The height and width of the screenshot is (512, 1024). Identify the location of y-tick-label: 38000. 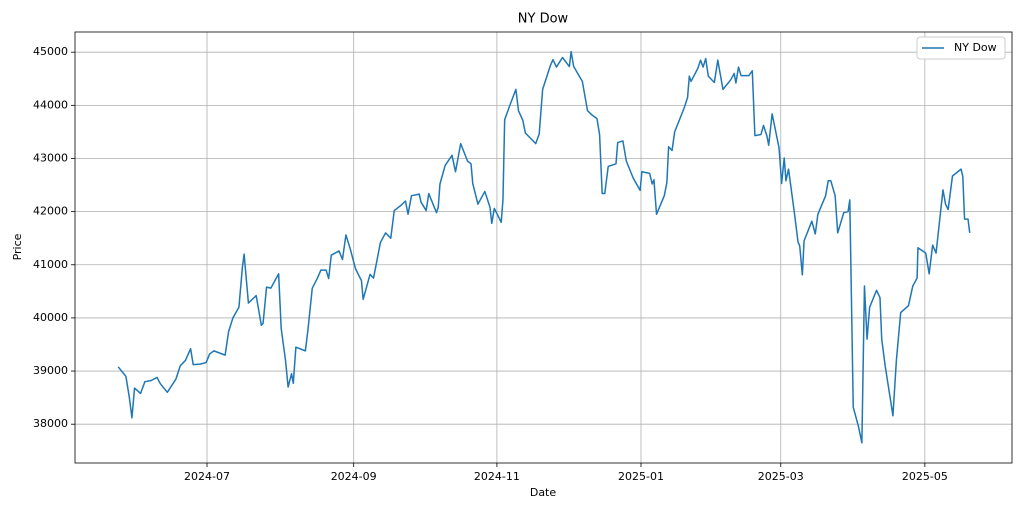
(50, 423).